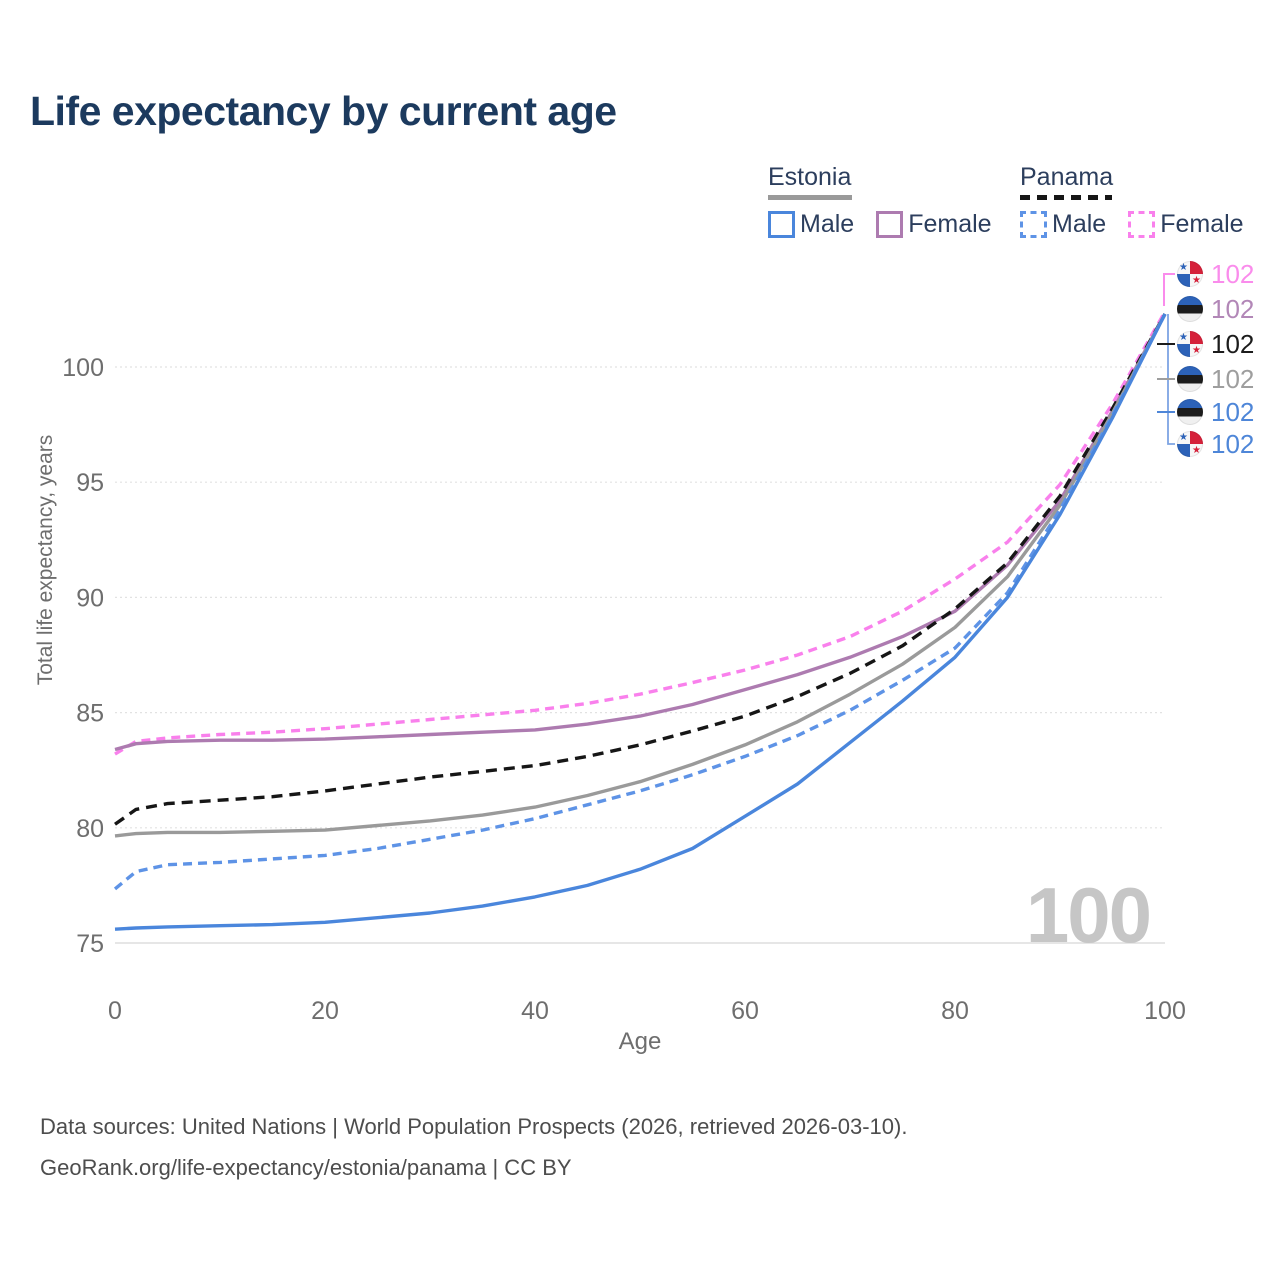 Image resolution: width=1280 pixels, height=1280 pixels. Describe the element at coordinates (1088, 915) in the screenshot. I see `age-frame-watermark: 100` at that location.